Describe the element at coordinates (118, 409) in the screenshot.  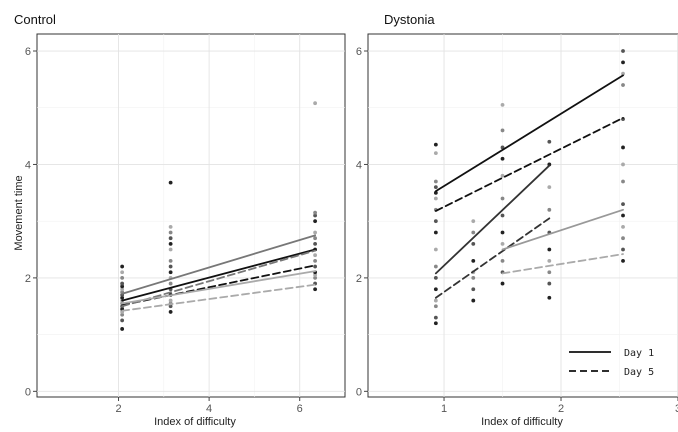
I see `x-tick-label: 2` at that location.